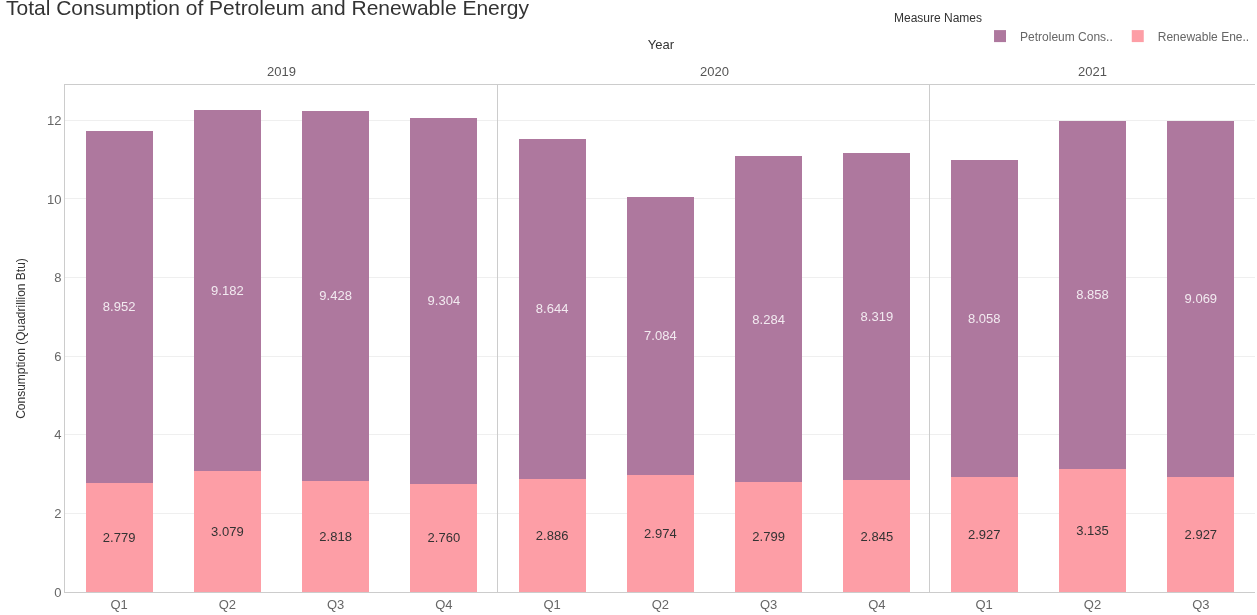  What do you see at coordinates (281, 71) in the screenshot?
I see `chart-subtitle: 2019` at bounding box center [281, 71].